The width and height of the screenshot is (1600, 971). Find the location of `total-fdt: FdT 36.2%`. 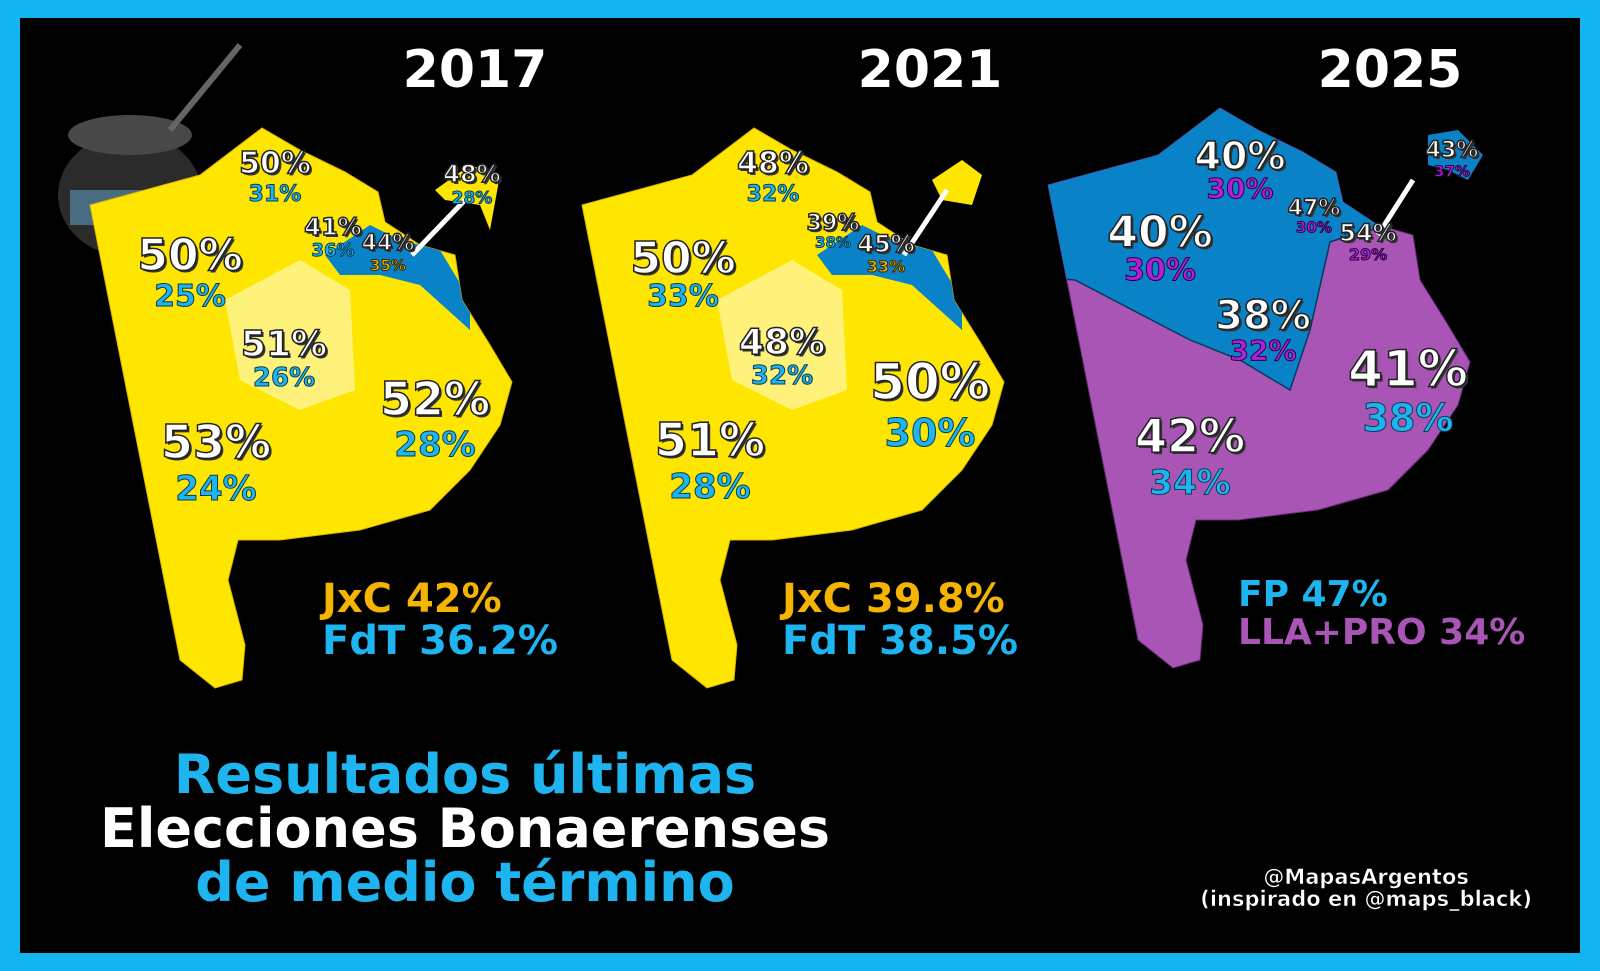

total-fdt: FdT 36.2% is located at coordinates (440, 641).